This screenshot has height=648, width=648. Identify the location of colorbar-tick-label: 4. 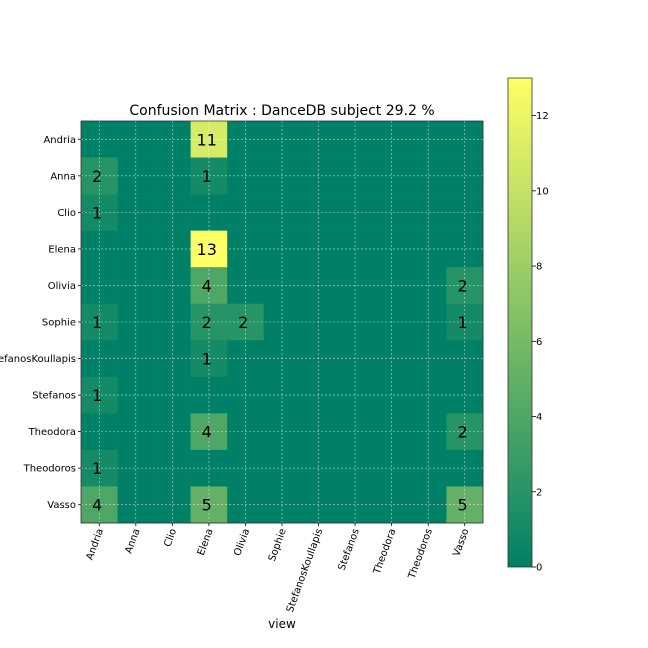
(539, 417).